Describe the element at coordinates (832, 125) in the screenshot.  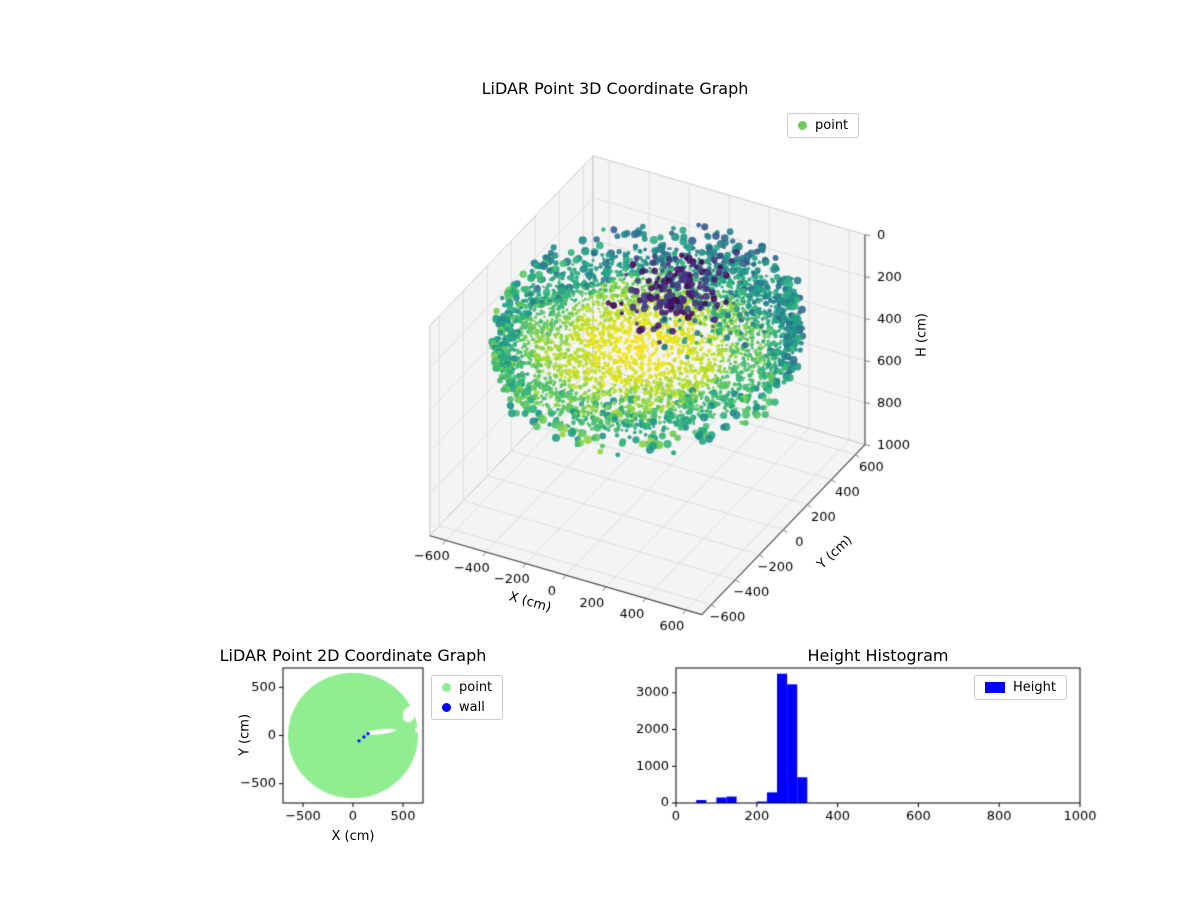
I see `plot3d-legend-label: point` at that location.